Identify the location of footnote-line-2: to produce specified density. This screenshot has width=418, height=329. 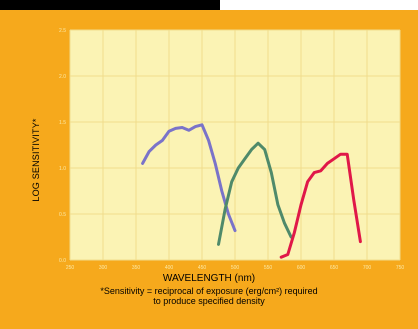
(209, 301).